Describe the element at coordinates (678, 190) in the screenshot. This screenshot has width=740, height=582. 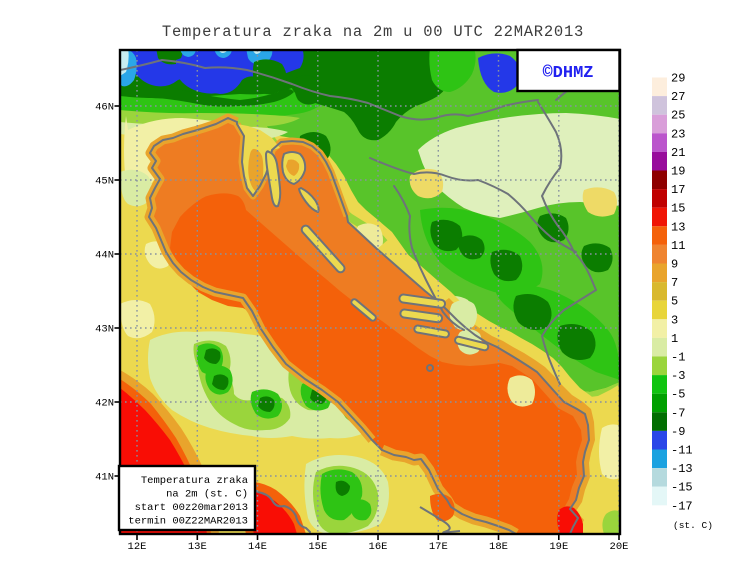
I see `svg-text: 17` at that location.